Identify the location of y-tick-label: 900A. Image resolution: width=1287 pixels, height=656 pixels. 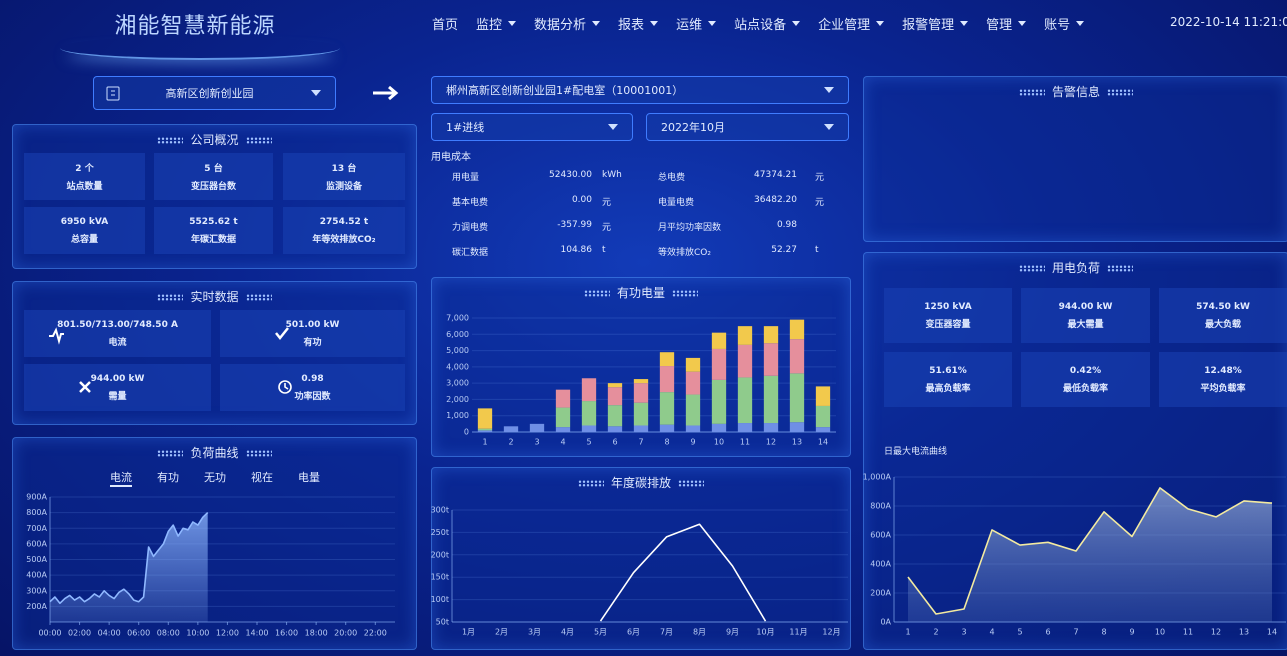
(36, 497).